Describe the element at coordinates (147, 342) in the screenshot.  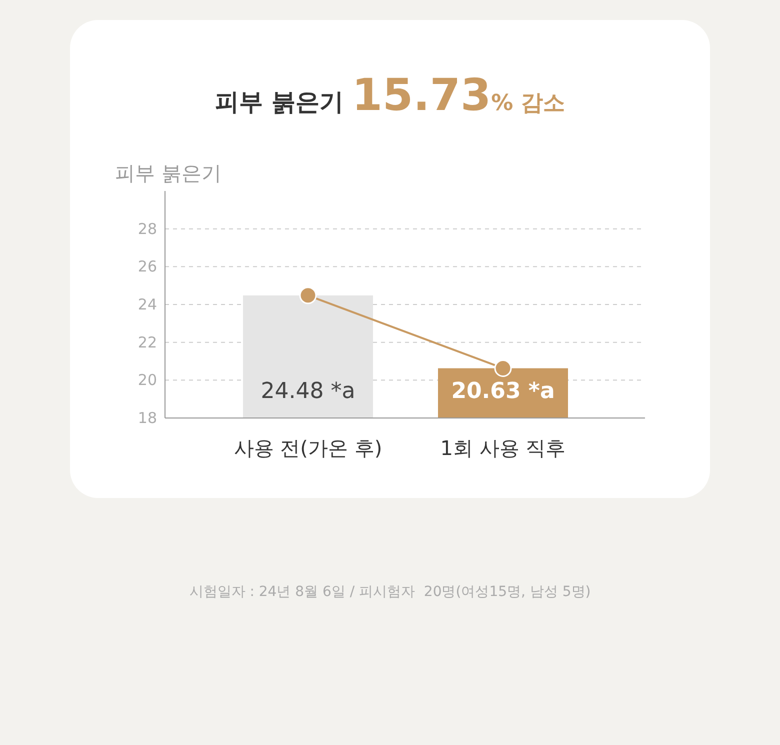
I see `y-tick-label: 22` at that location.